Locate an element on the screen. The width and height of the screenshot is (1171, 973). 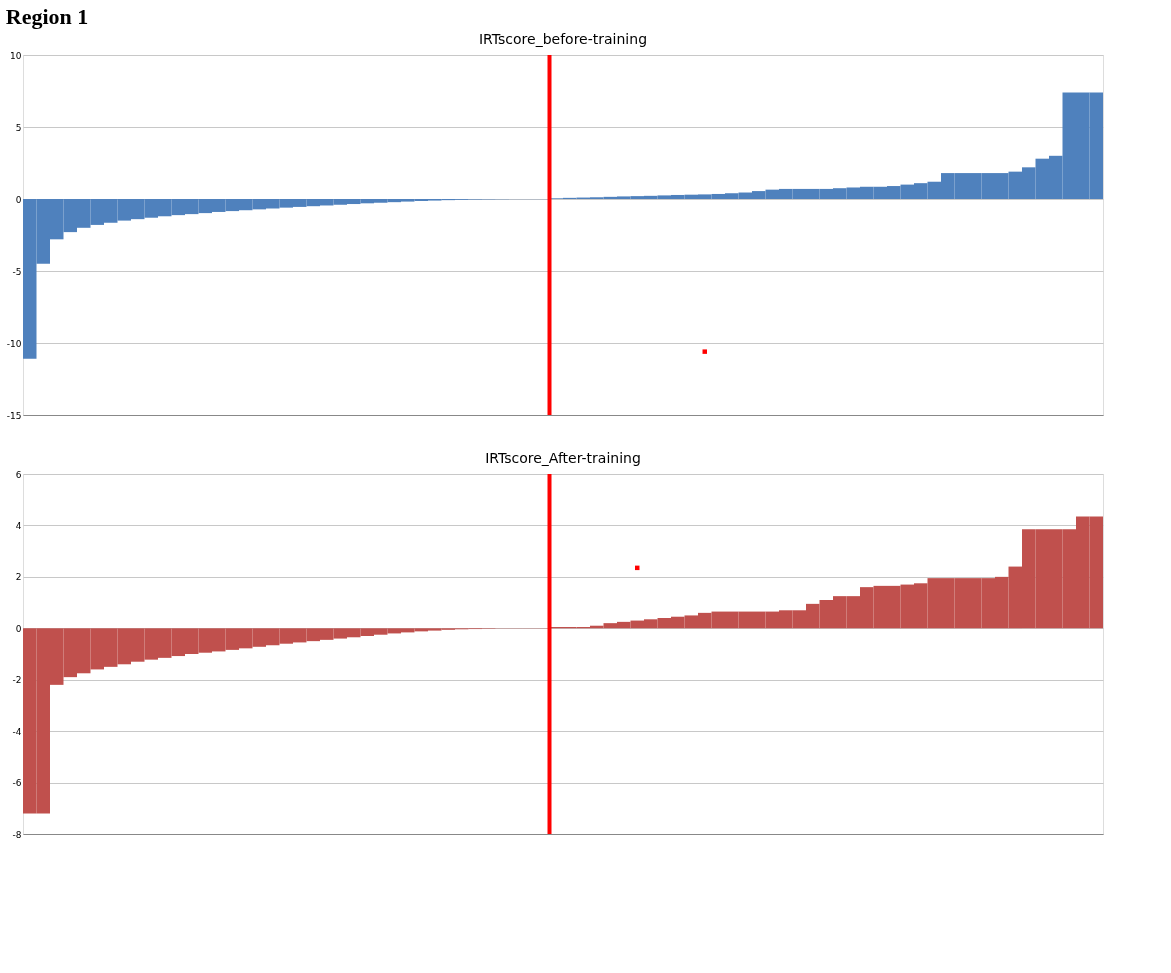
y-tick-label: 6 is located at coordinates (18, 474).